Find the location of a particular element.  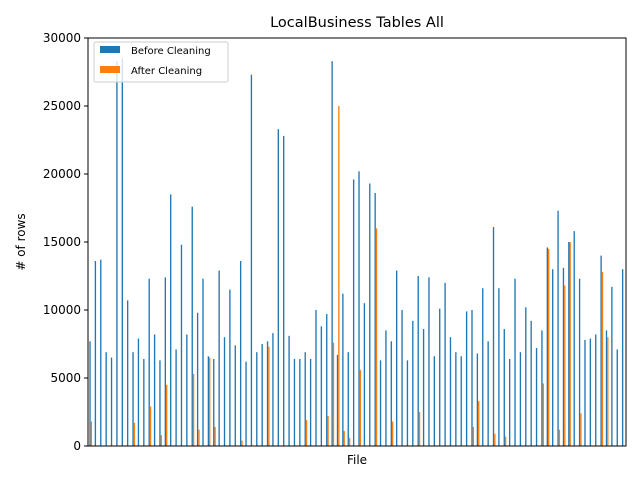

chart-title: LocalBusiness Tables All is located at coordinates (357, 23).